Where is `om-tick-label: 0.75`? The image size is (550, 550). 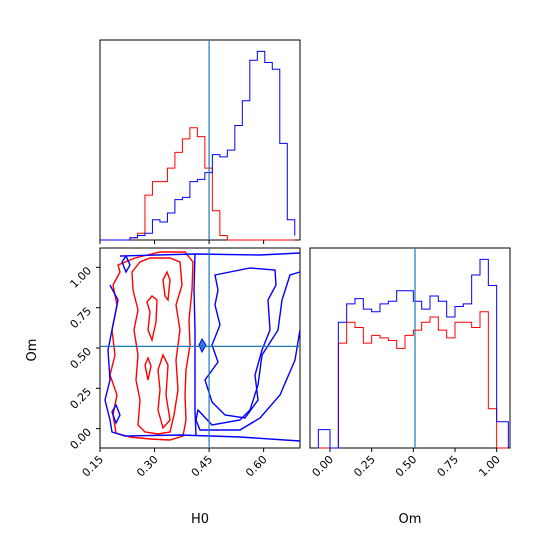 om-tick-label: 0.75 is located at coordinates (81, 318).